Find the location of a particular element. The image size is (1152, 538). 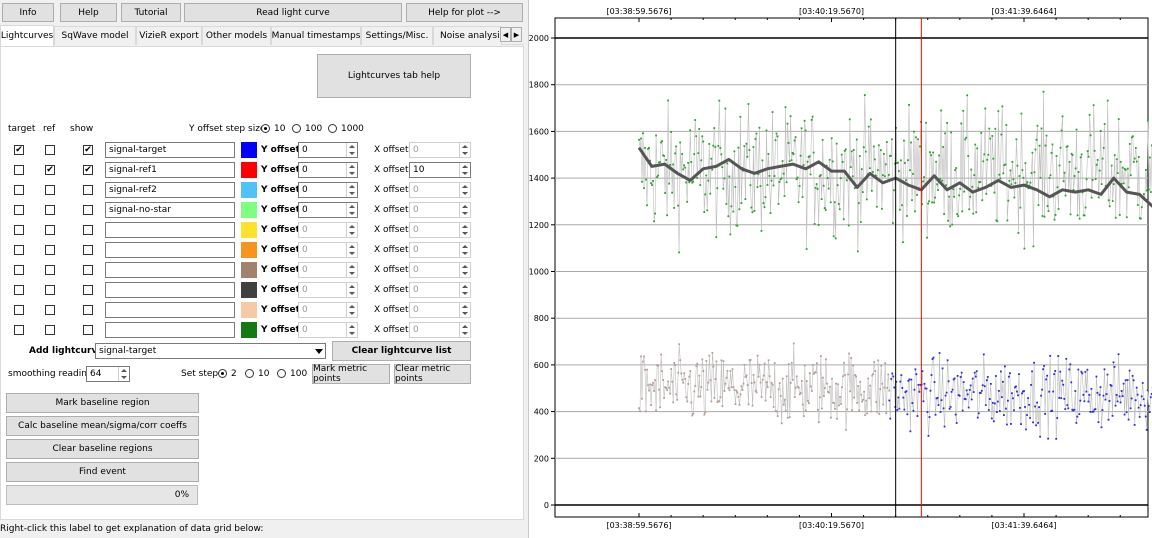

step-100-radio is located at coordinates (296, 128).